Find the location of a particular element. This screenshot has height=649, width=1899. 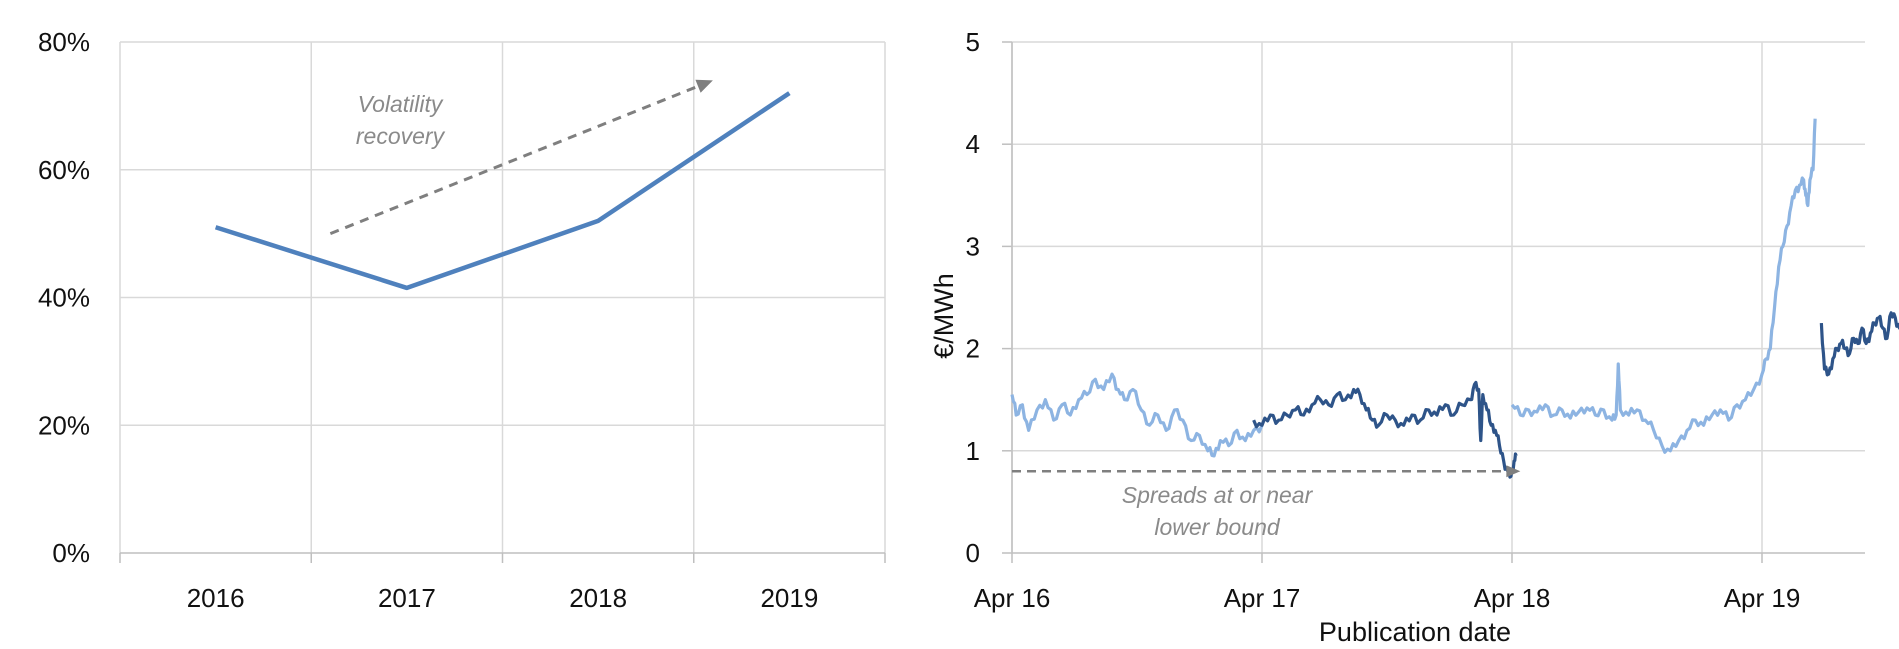

right-x-tick-label: Apr 18 is located at coordinates (1512, 598).